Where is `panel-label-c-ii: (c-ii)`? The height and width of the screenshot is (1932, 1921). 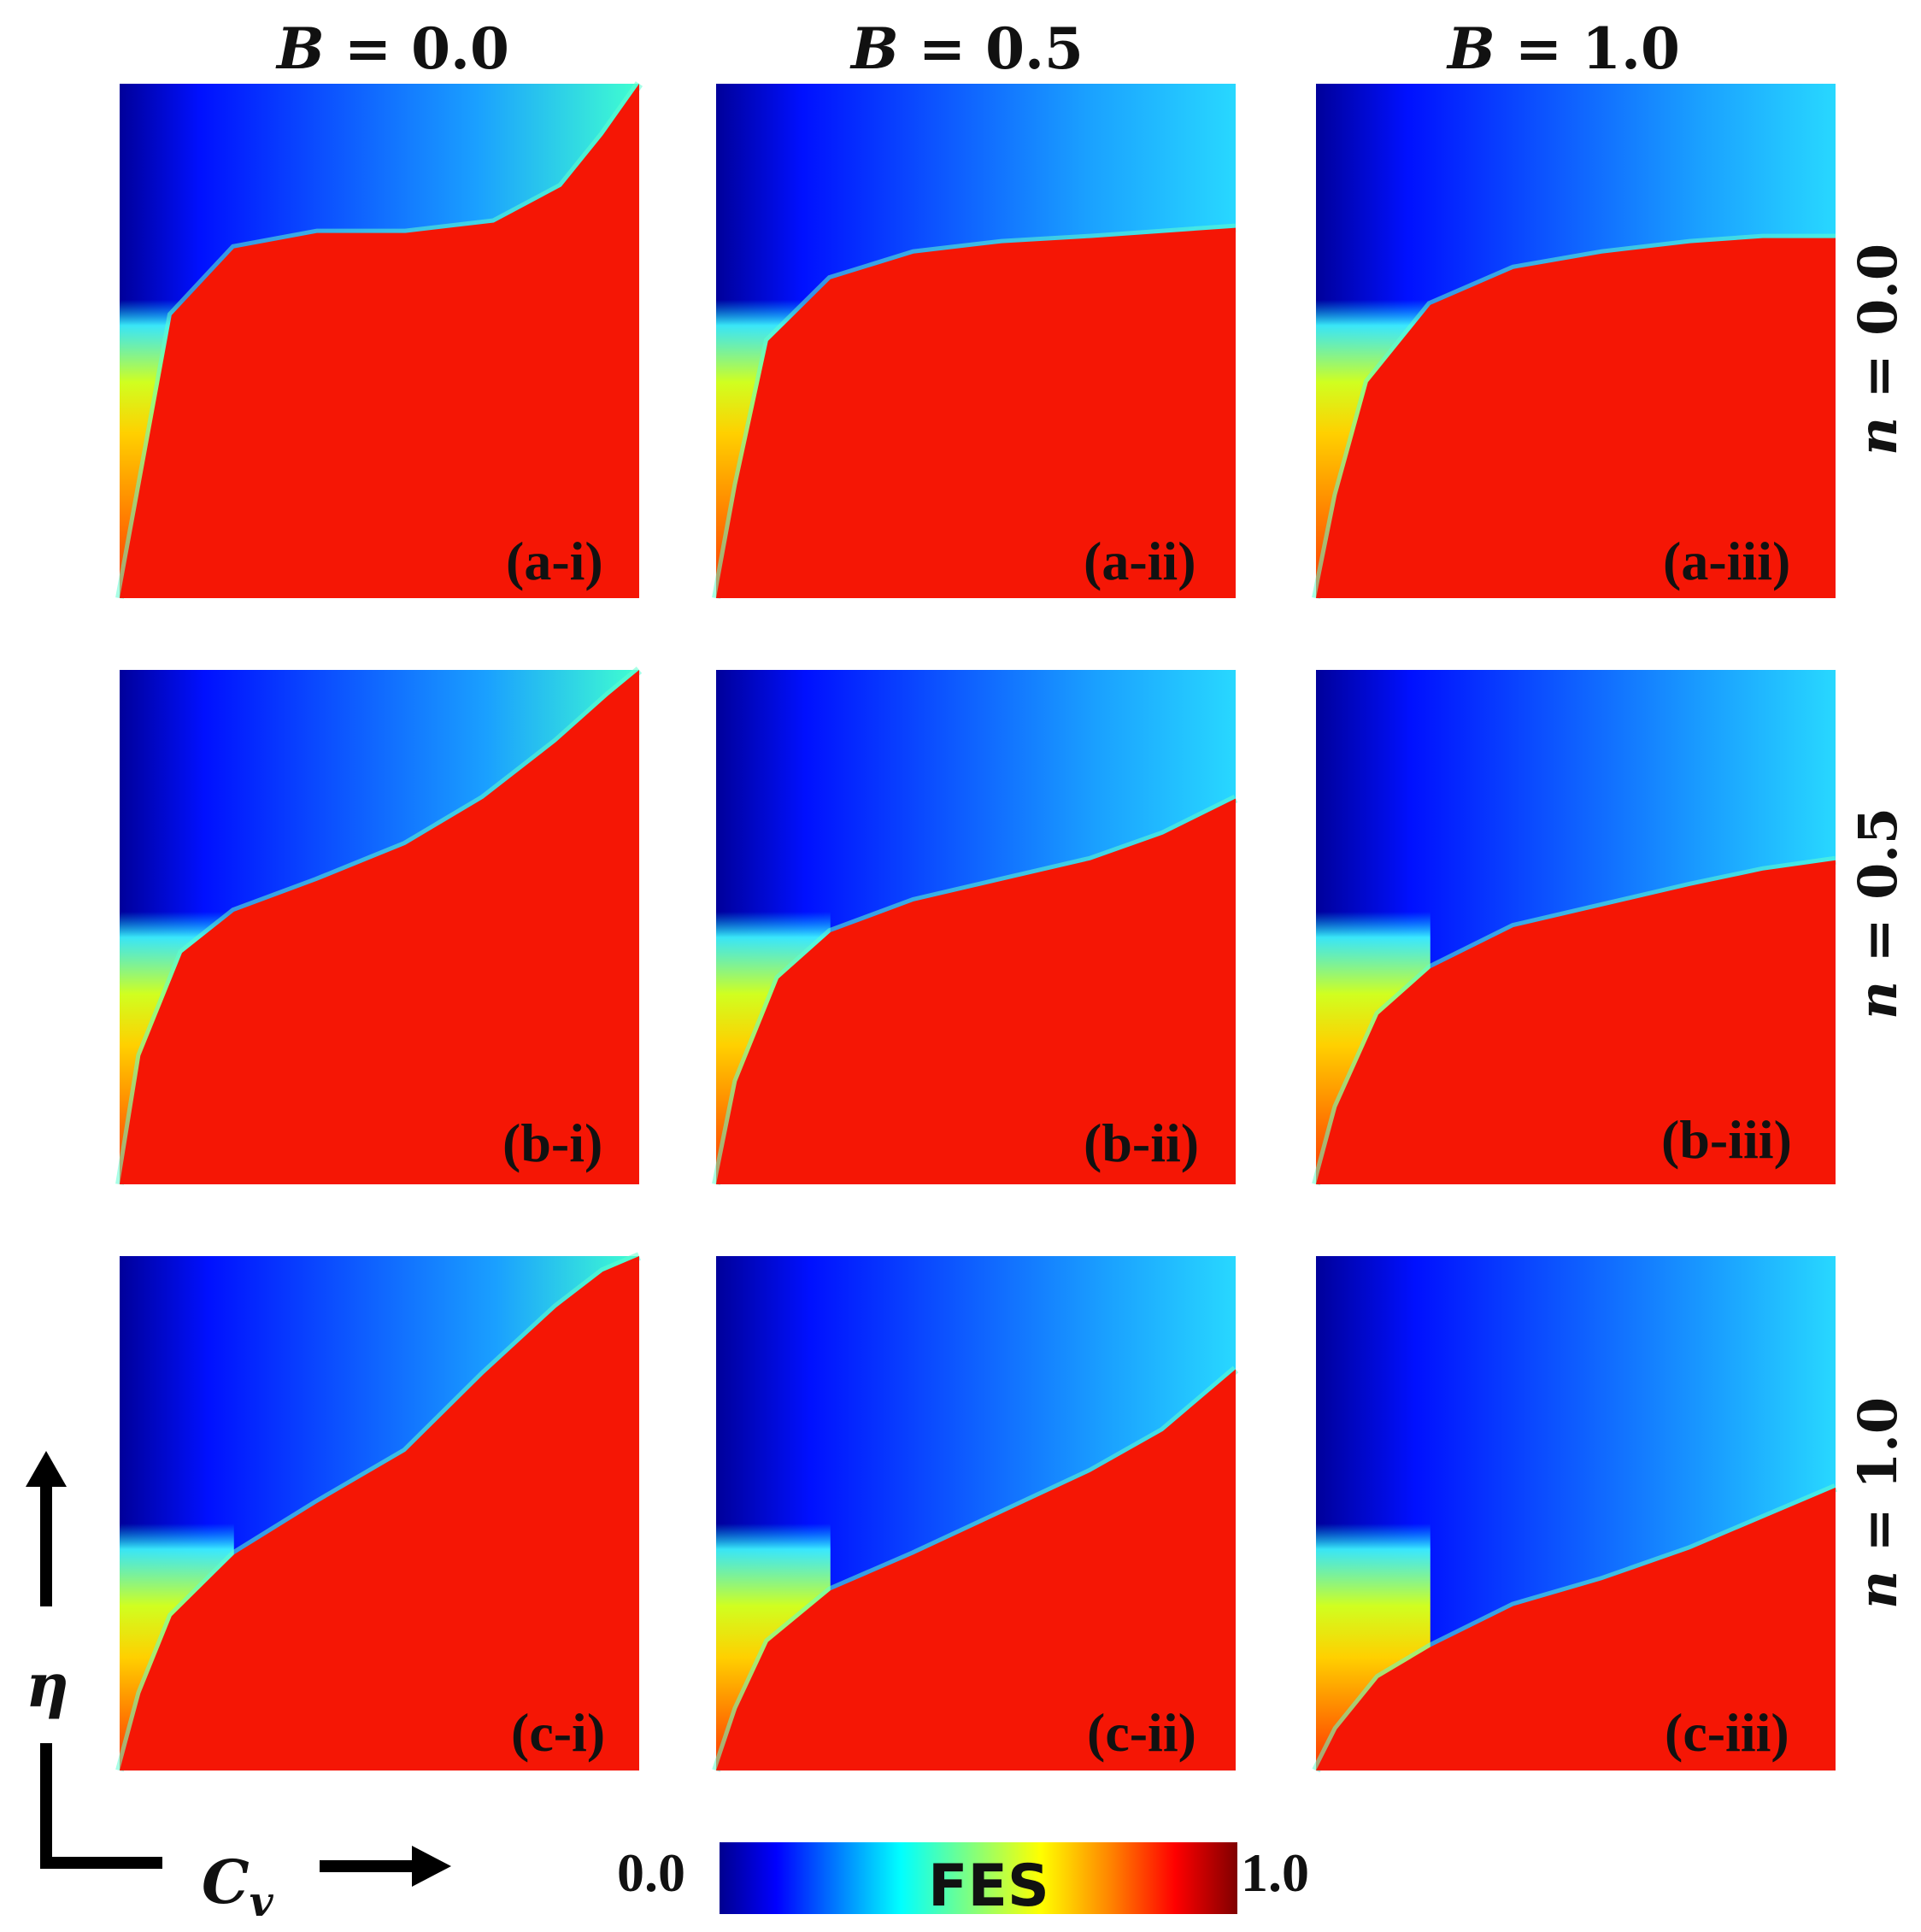 panel-label-c-ii: (c-ii) is located at coordinates (1141, 1733).